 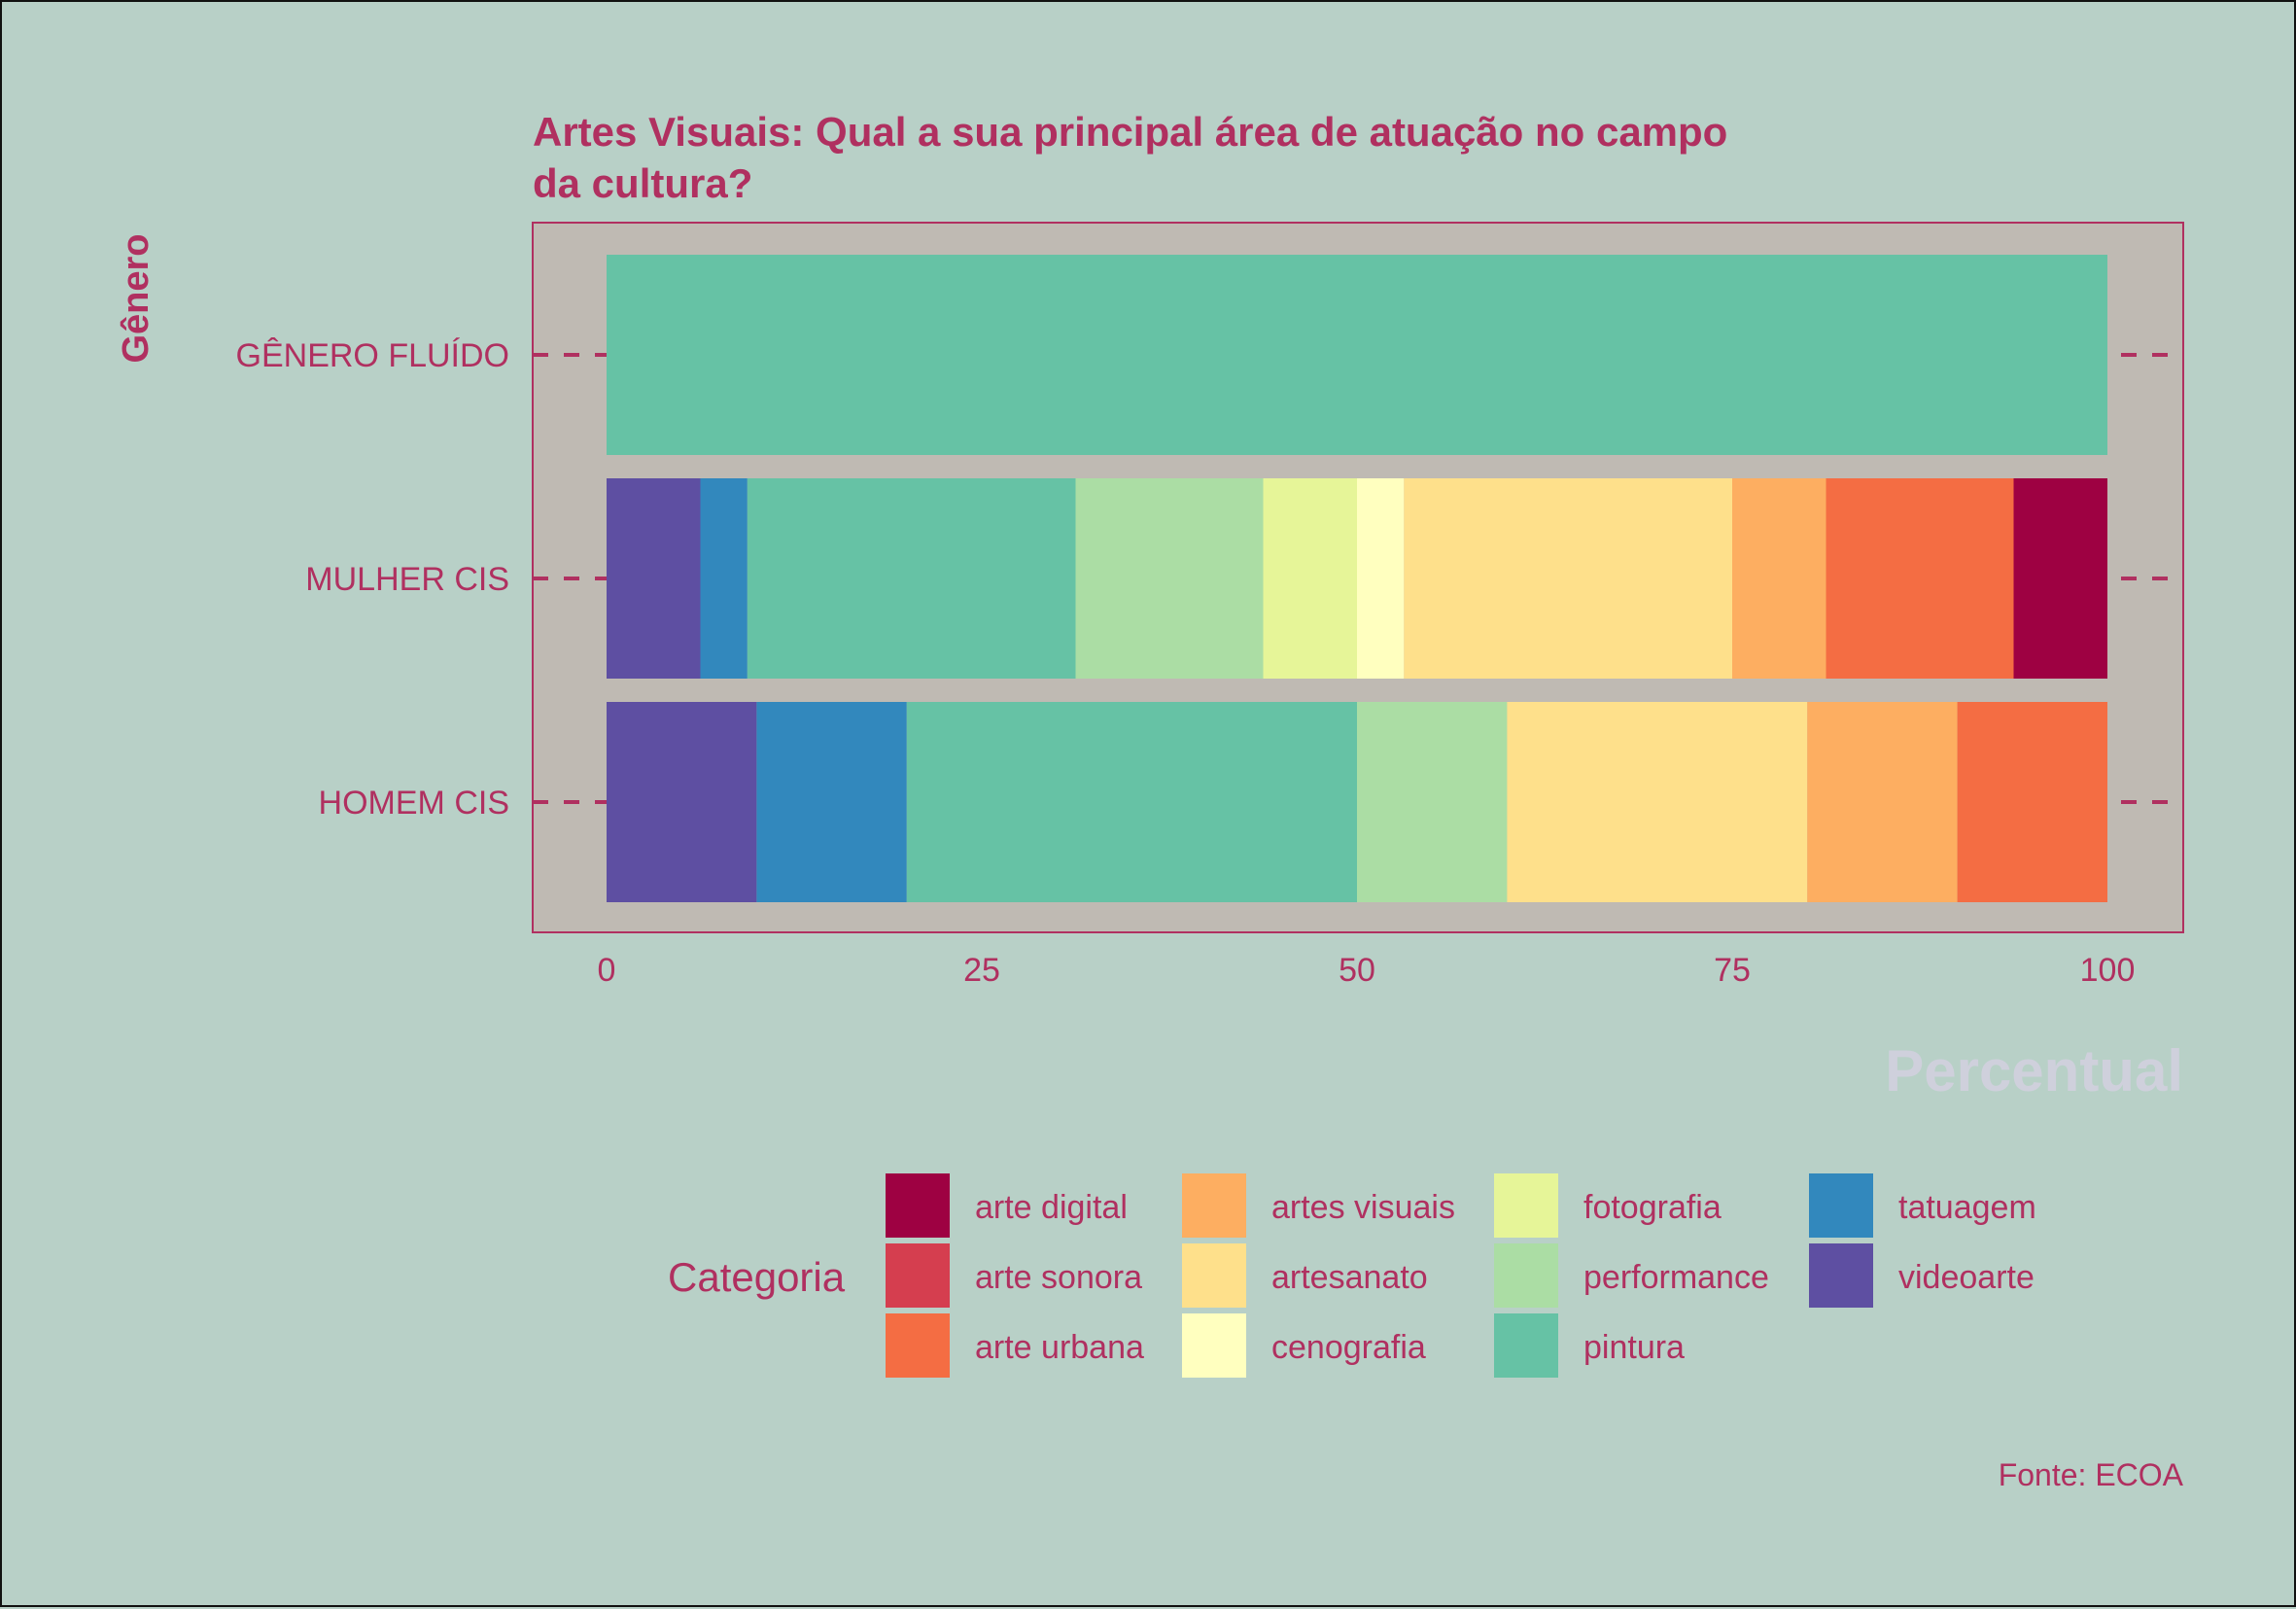 What do you see at coordinates (1526, 1345) in the screenshot?
I see `legend-swatch-pintura` at bounding box center [1526, 1345].